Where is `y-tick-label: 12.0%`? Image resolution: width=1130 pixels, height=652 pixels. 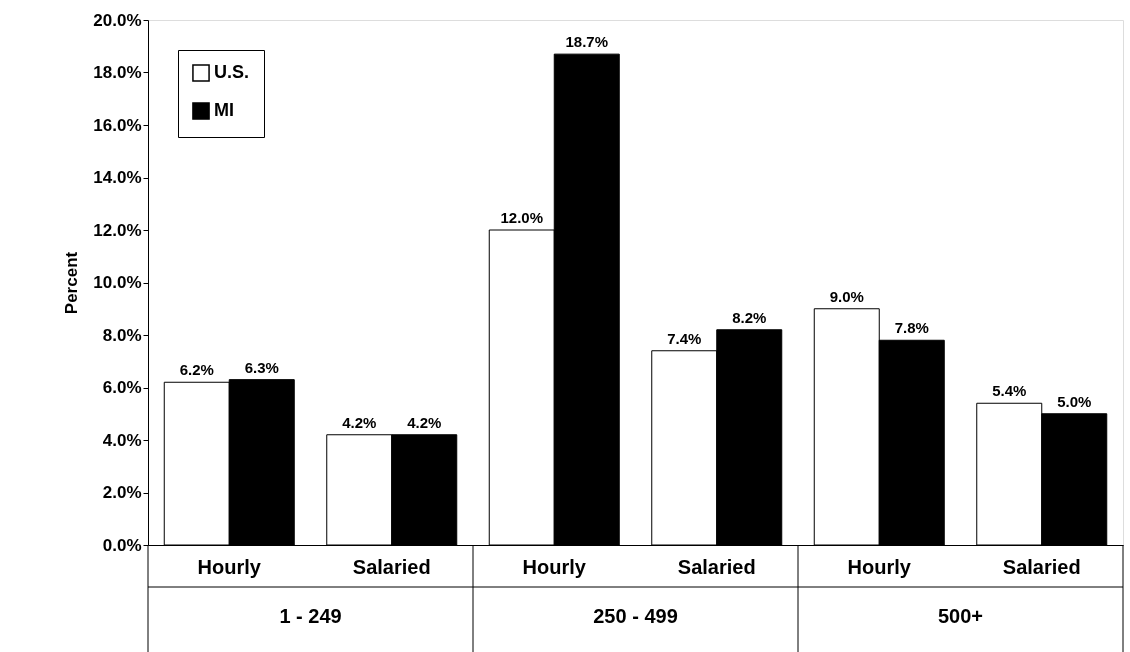 y-tick-label: 12.0% is located at coordinates (117, 230).